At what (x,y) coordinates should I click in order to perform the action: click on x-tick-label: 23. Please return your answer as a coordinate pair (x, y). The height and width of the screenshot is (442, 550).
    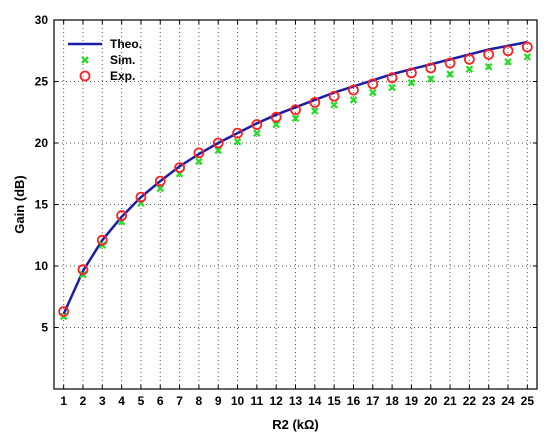
    Looking at the image, I should click on (489, 401).